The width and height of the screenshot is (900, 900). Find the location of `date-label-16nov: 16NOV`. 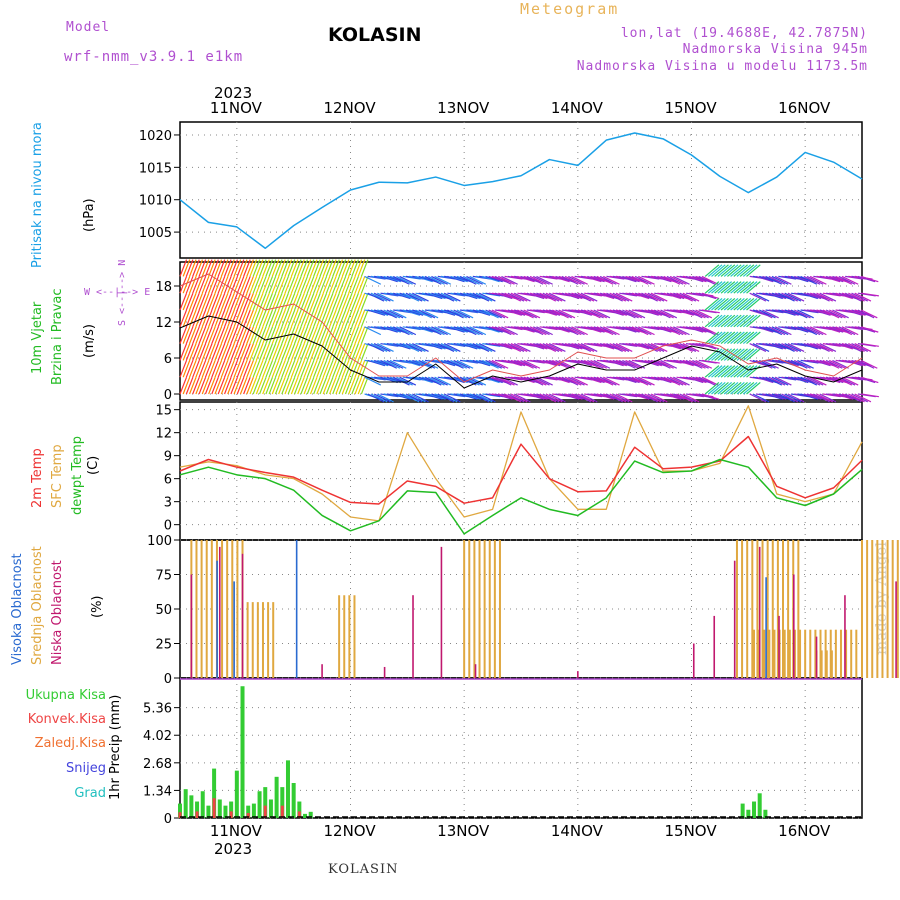

date-label-16nov: 16NOV is located at coordinates (804, 108).